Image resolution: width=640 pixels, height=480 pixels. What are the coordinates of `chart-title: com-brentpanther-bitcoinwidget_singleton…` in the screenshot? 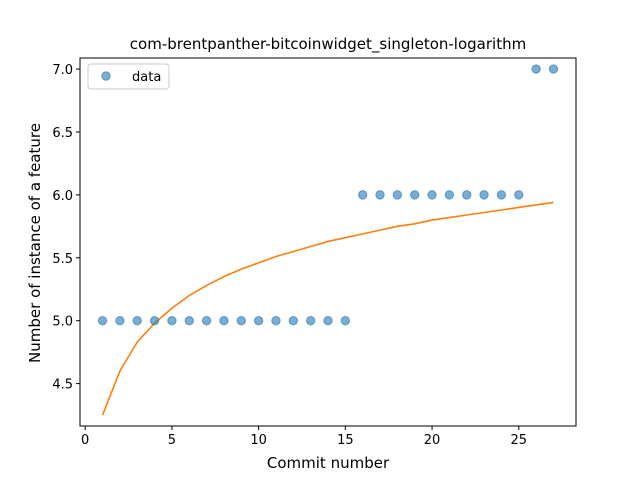 It's located at (328, 44).